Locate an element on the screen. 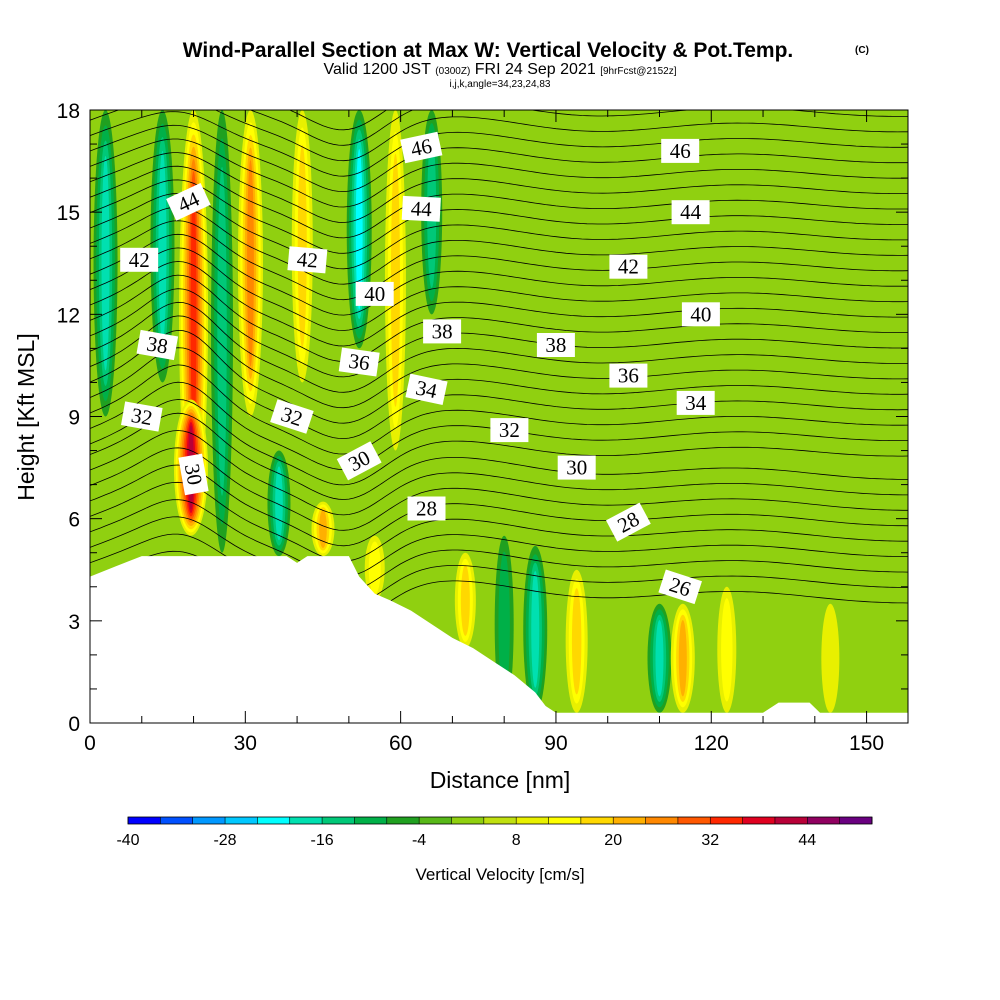 The width and height of the screenshot is (1000, 1000). x-tick-label: 90 is located at coordinates (555, 743).